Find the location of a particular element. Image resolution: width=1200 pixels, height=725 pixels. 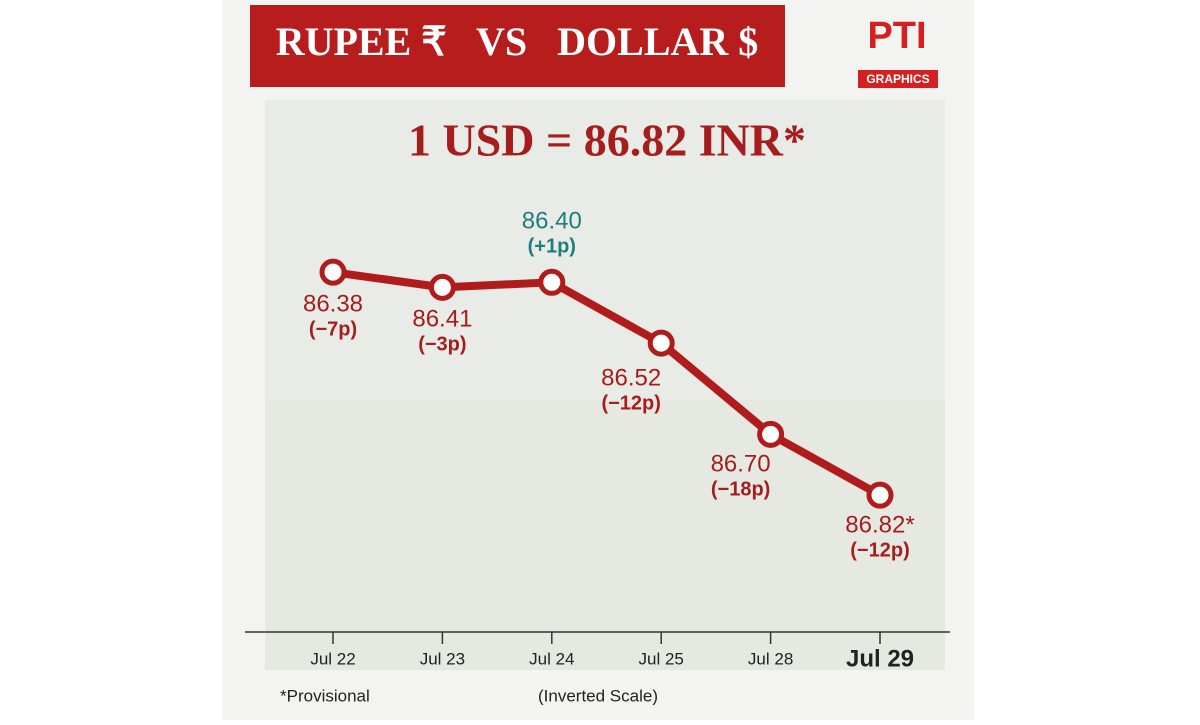

footnote: *Provisional is located at coordinates (325, 695).